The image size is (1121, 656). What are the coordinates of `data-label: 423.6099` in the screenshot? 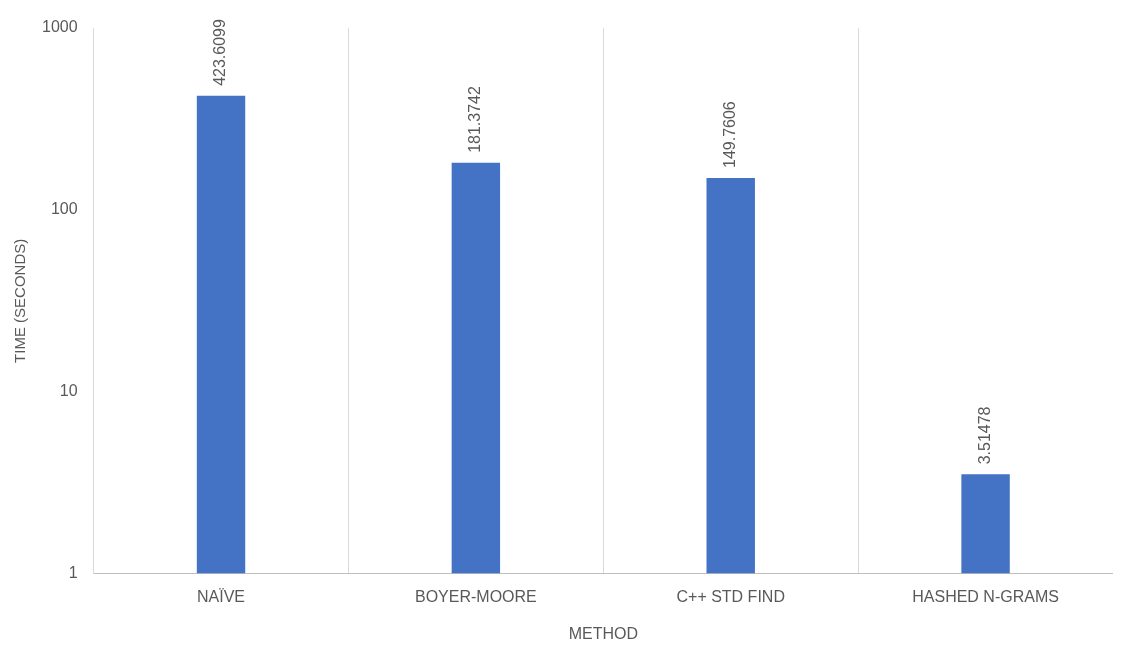 It's located at (220, 52).